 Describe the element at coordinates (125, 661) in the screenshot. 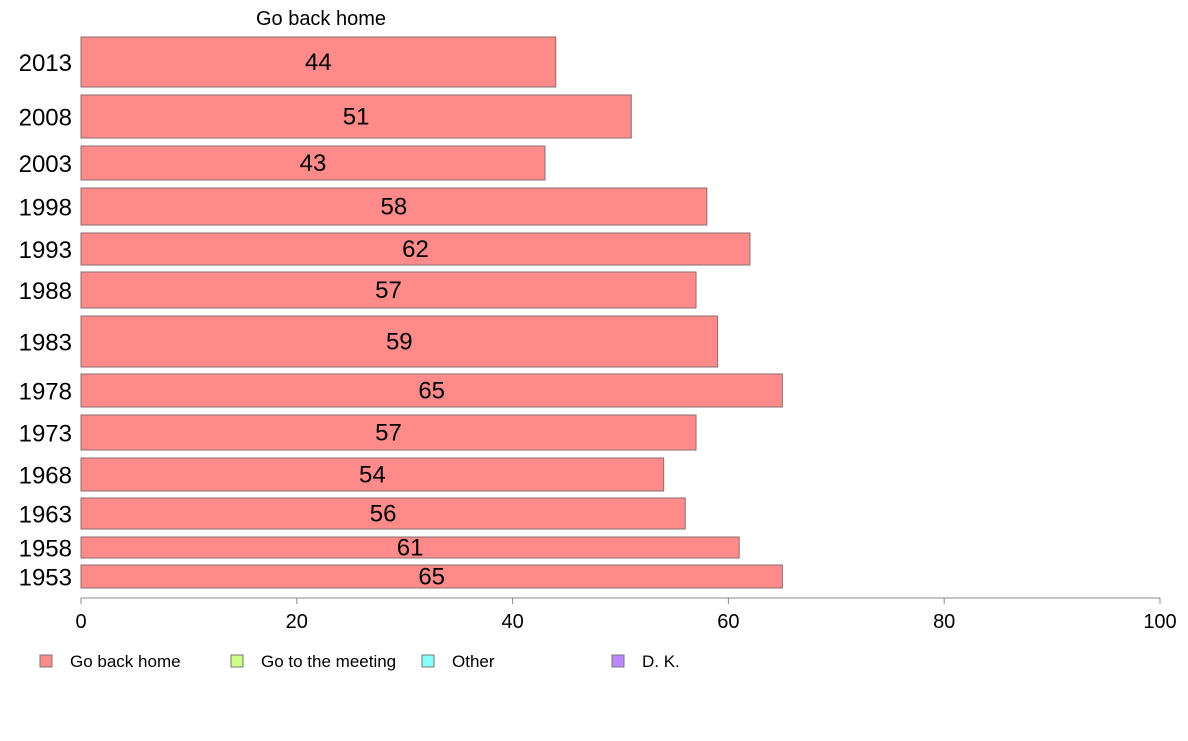

I see `legend-label: Go back home` at that location.